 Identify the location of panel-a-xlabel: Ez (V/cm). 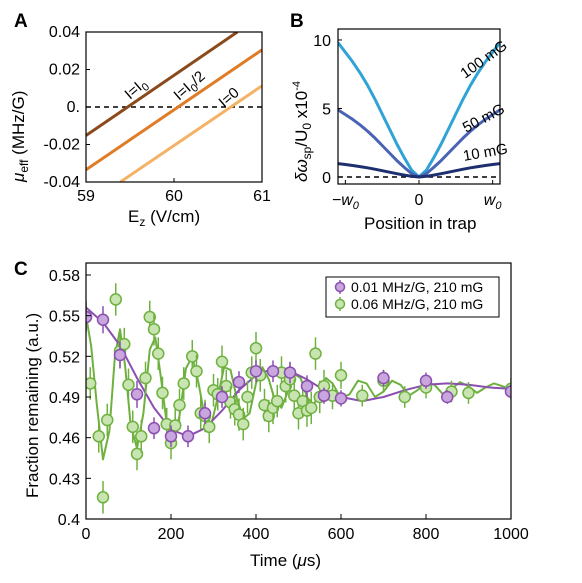
(164, 218).